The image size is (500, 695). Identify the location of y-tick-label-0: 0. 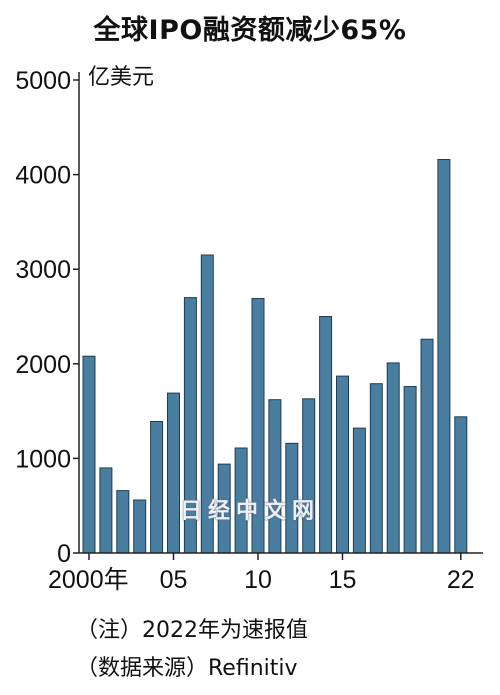
(64, 554).